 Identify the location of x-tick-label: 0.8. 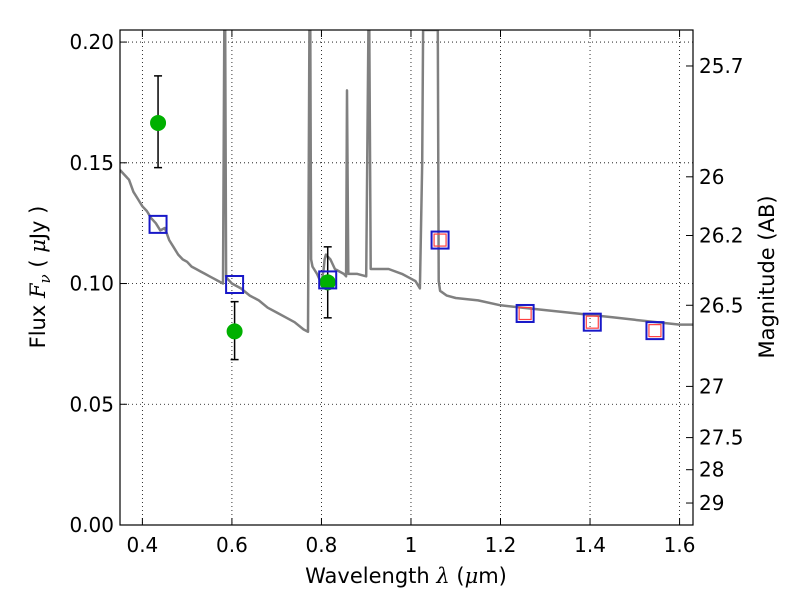
(322, 545).